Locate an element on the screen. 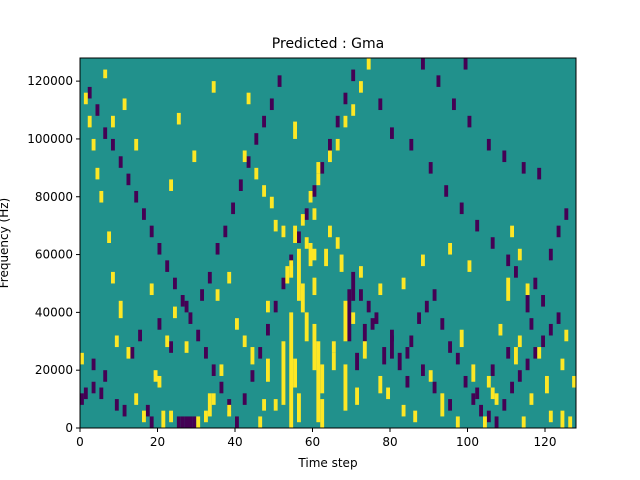  chart-title: Predicted : Gma is located at coordinates (328, 44).